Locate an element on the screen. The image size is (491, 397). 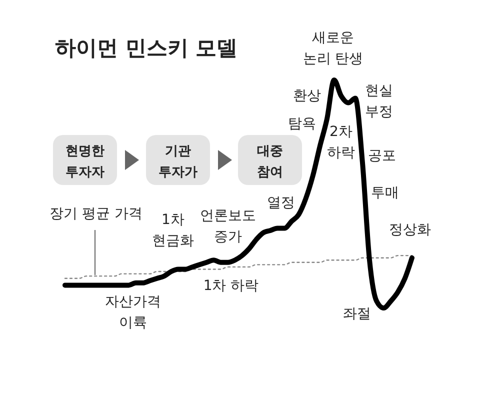
annotation: 열정 is located at coordinates (281, 203).